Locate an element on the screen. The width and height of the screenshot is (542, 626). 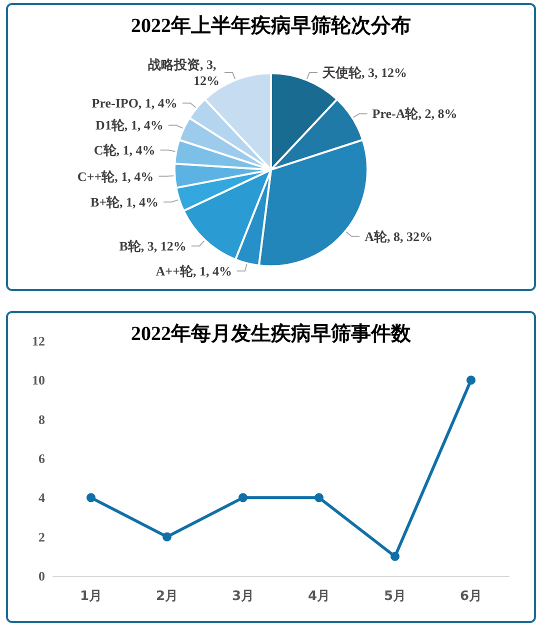
y-tick-label: 0 is located at coordinates (41, 576).